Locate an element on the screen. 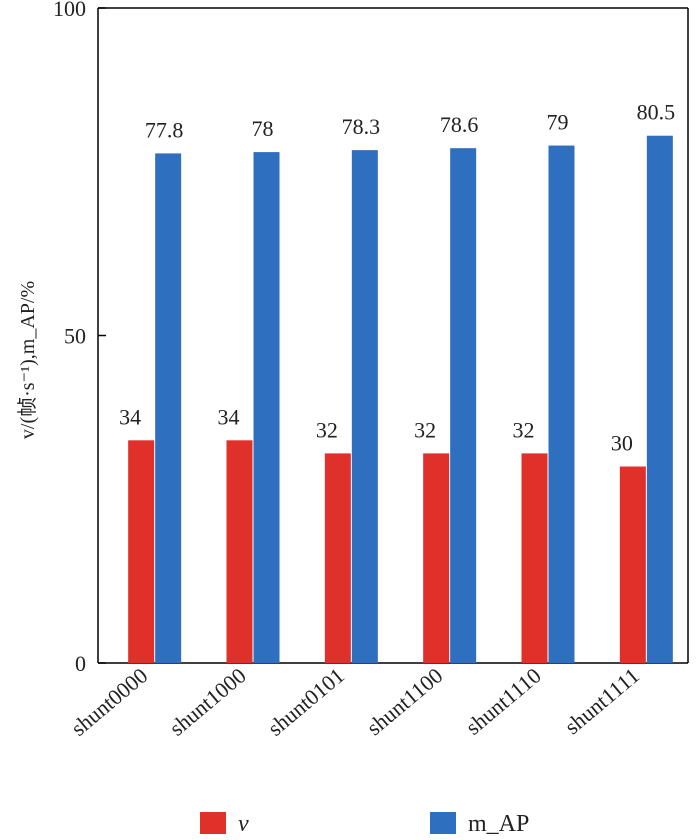 The height and width of the screenshot is (840, 700). data-label: 78 is located at coordinates (263, 128).